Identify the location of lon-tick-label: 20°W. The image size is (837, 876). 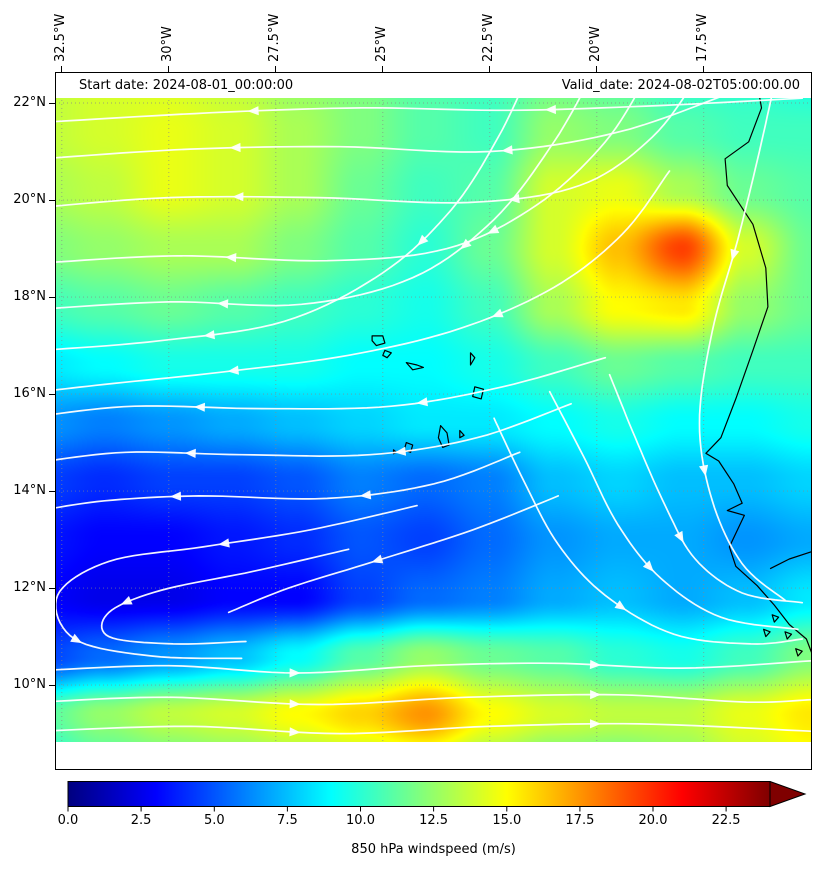
(596, 44).